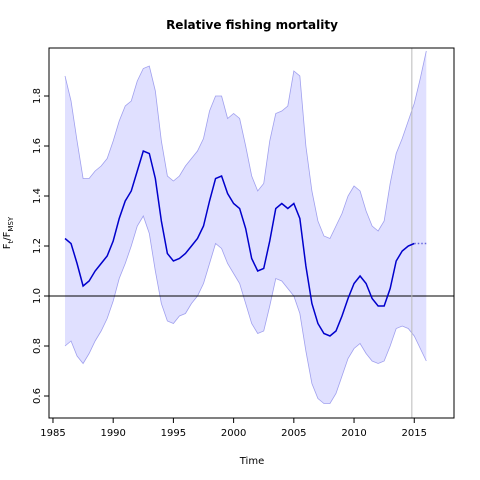 This screenshot has height=480, width=480. Describe the element at coordinates (353, 433) in the screenshot. I see `x-tick-label: 2010` at that location.